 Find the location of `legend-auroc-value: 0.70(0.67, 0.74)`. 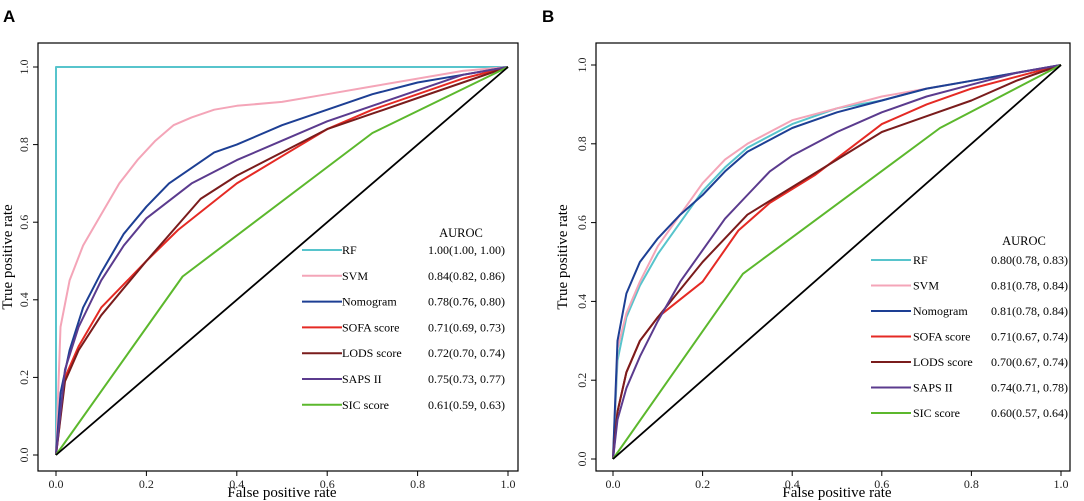

legend-auroc-value: 0.70(0.67, 0.74) is located at coordinates (1029, 362).